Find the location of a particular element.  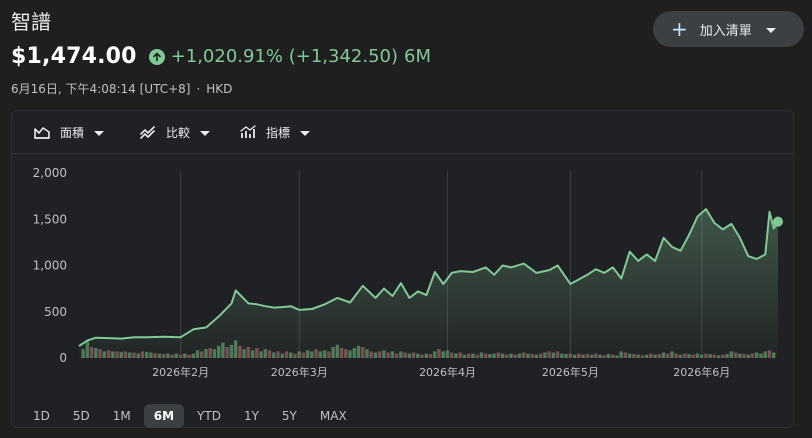

range-1d-button: 1D is located at coordinates (41, 416).